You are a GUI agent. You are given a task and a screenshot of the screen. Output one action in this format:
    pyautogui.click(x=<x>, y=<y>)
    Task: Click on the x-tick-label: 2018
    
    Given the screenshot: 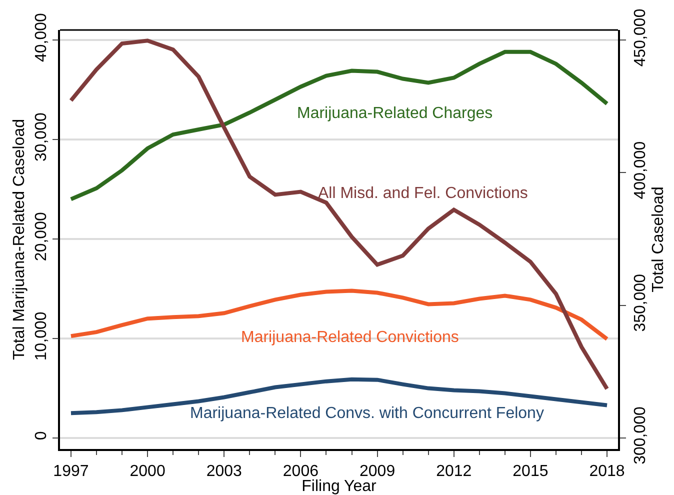 What is the action you would take?
    pyautogui.click(x=607, y=471)
    